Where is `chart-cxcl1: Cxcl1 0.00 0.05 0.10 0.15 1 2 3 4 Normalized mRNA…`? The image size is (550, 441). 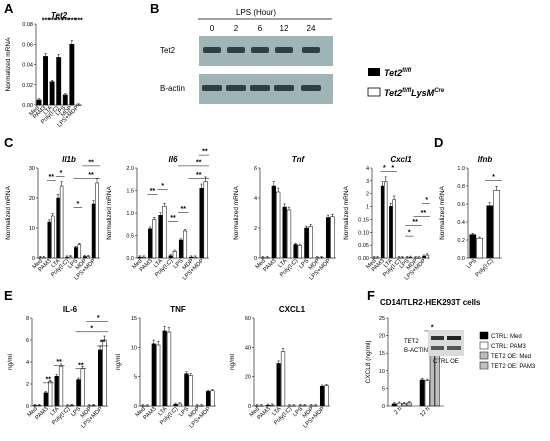
chart-cxcl1: Cxcl1 0.00 0.05 0.10 0.15 1 2 3 4 Normalized mRNA… is located at coordinates (386, 218).